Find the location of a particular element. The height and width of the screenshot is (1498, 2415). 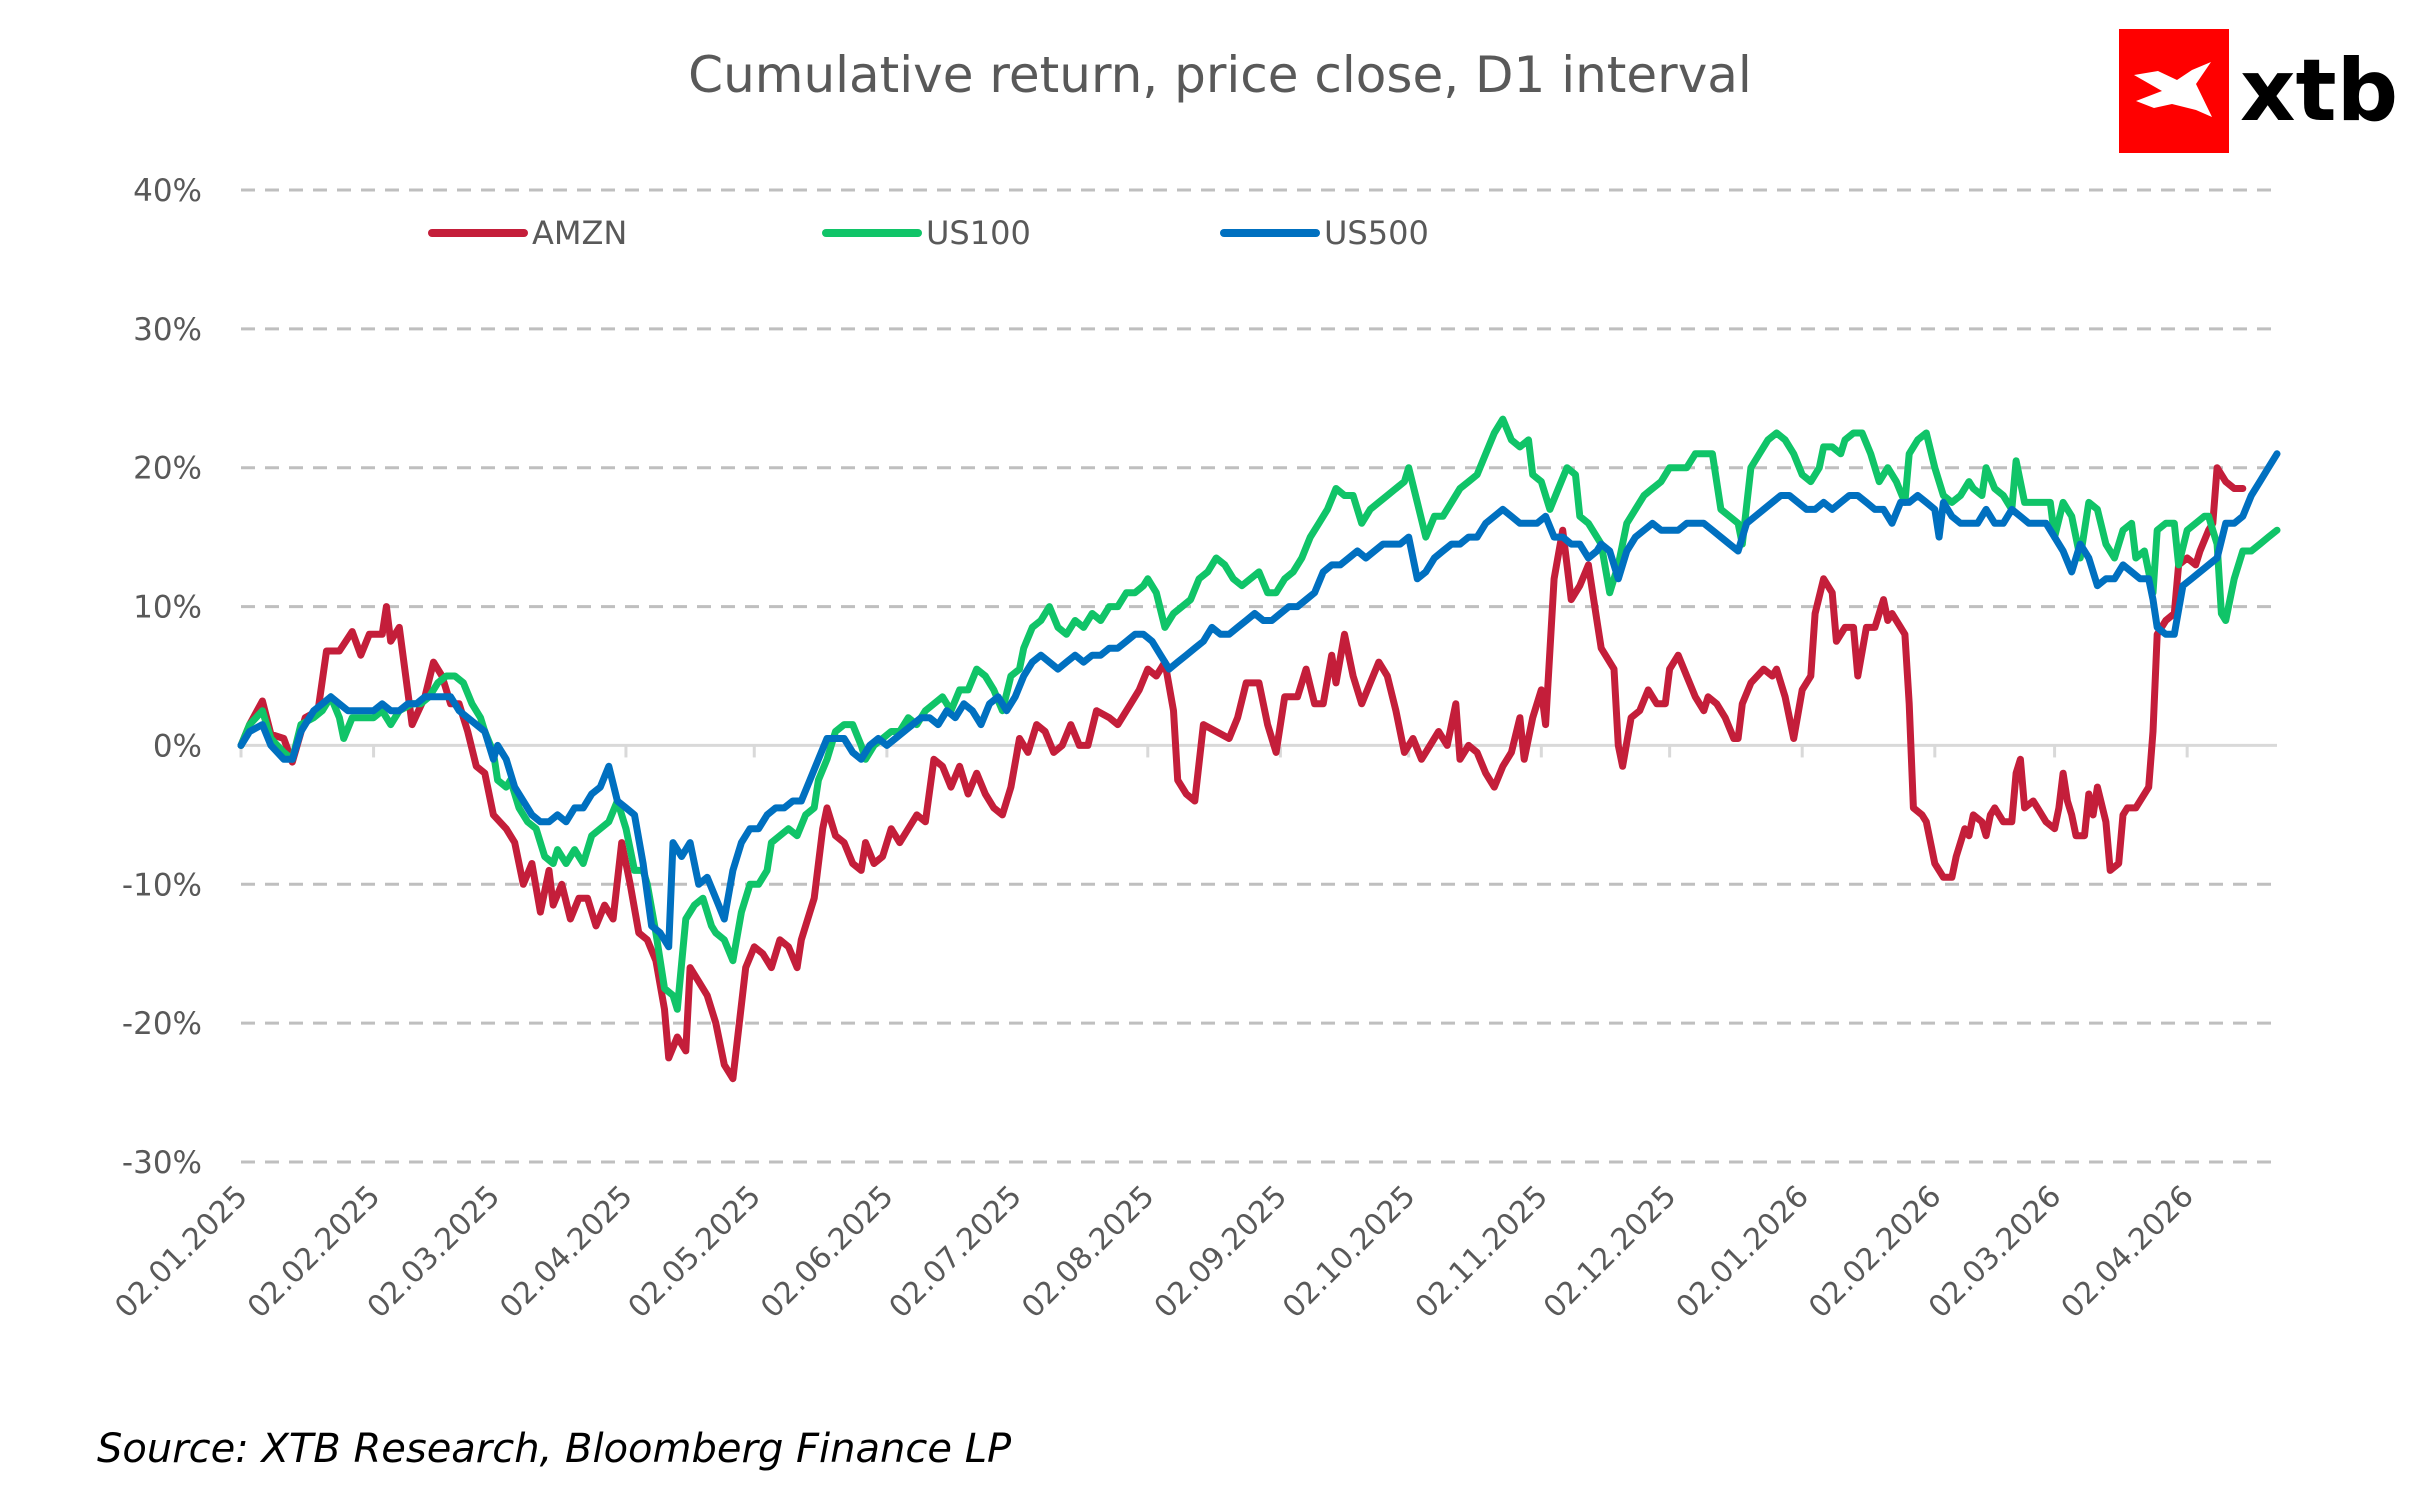

x-tick-label: 02.06.2025 is located at coordinates (827, 1252).